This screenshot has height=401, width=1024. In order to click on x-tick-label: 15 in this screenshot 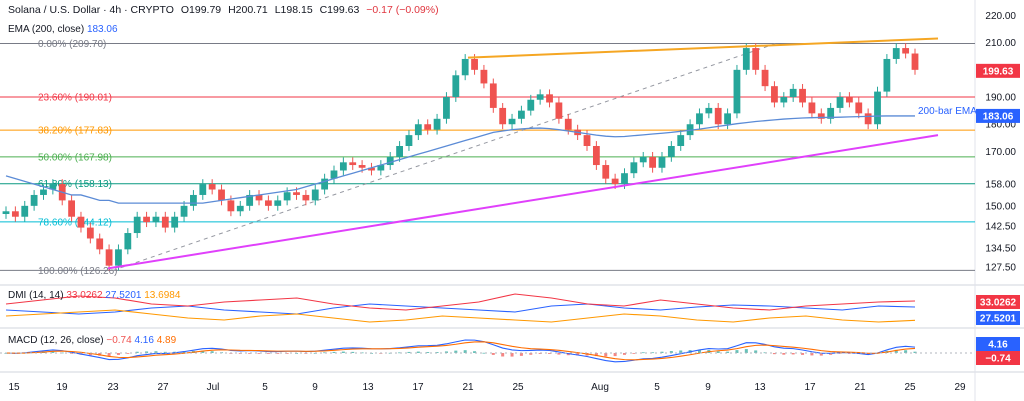, I will do `click(14, 387)`.